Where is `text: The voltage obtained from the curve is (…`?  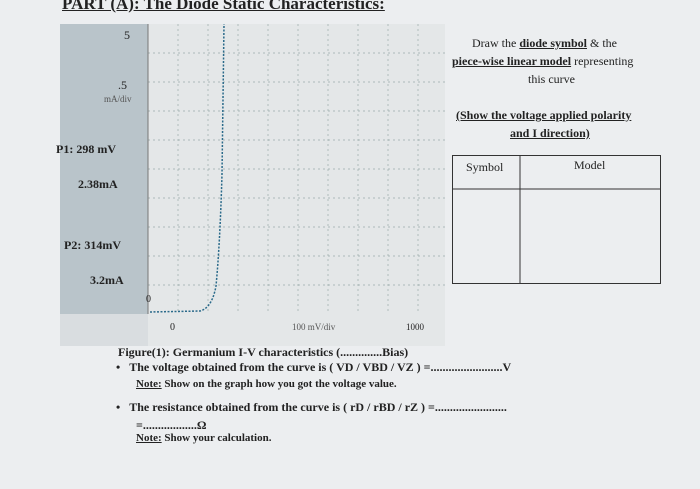
text: The voltage obtained from the curve is (… is located at coordinates (320, 367).